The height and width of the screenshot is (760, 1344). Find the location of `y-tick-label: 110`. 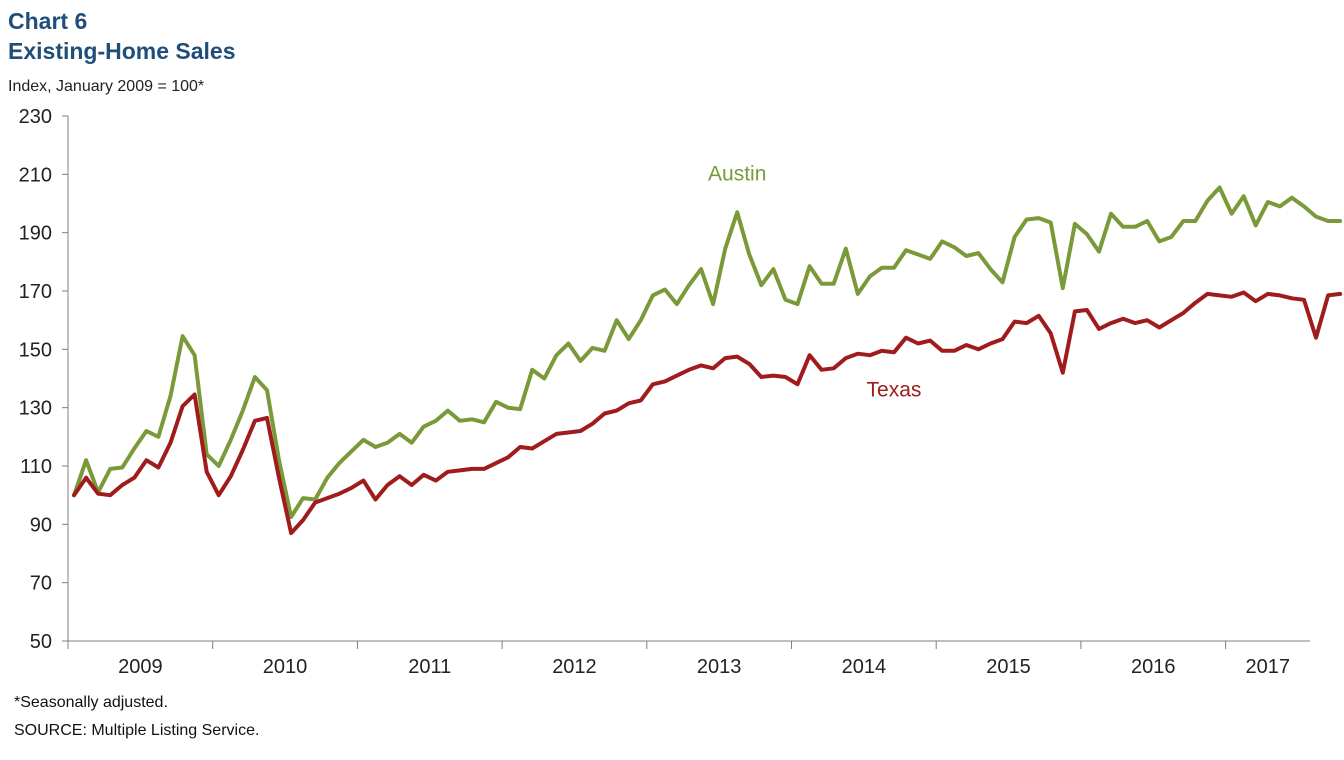

y-tick-label: 110 is located at coordinates (36, 467).